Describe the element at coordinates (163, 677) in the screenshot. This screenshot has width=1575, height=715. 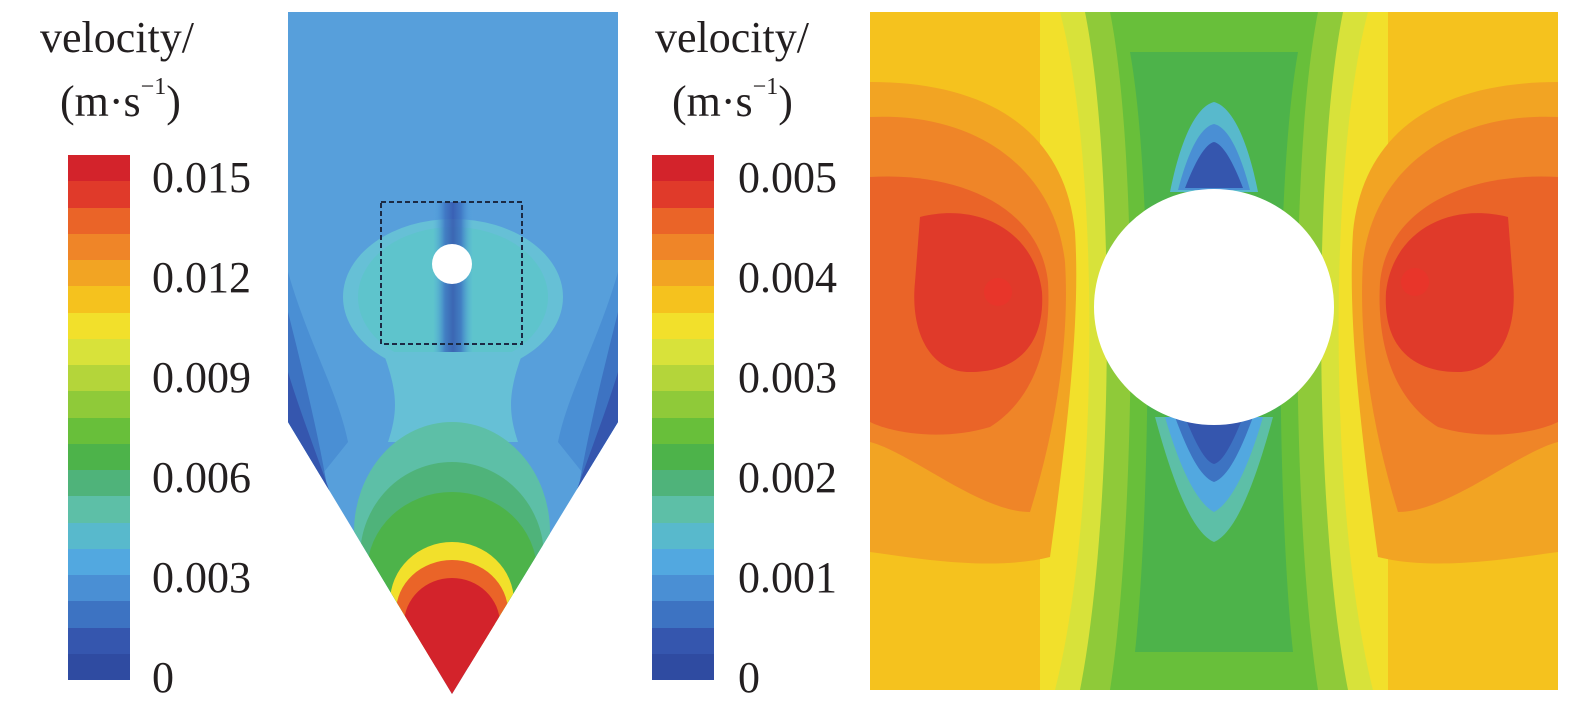
I see `legend-left-tick-5: 0` at that location.